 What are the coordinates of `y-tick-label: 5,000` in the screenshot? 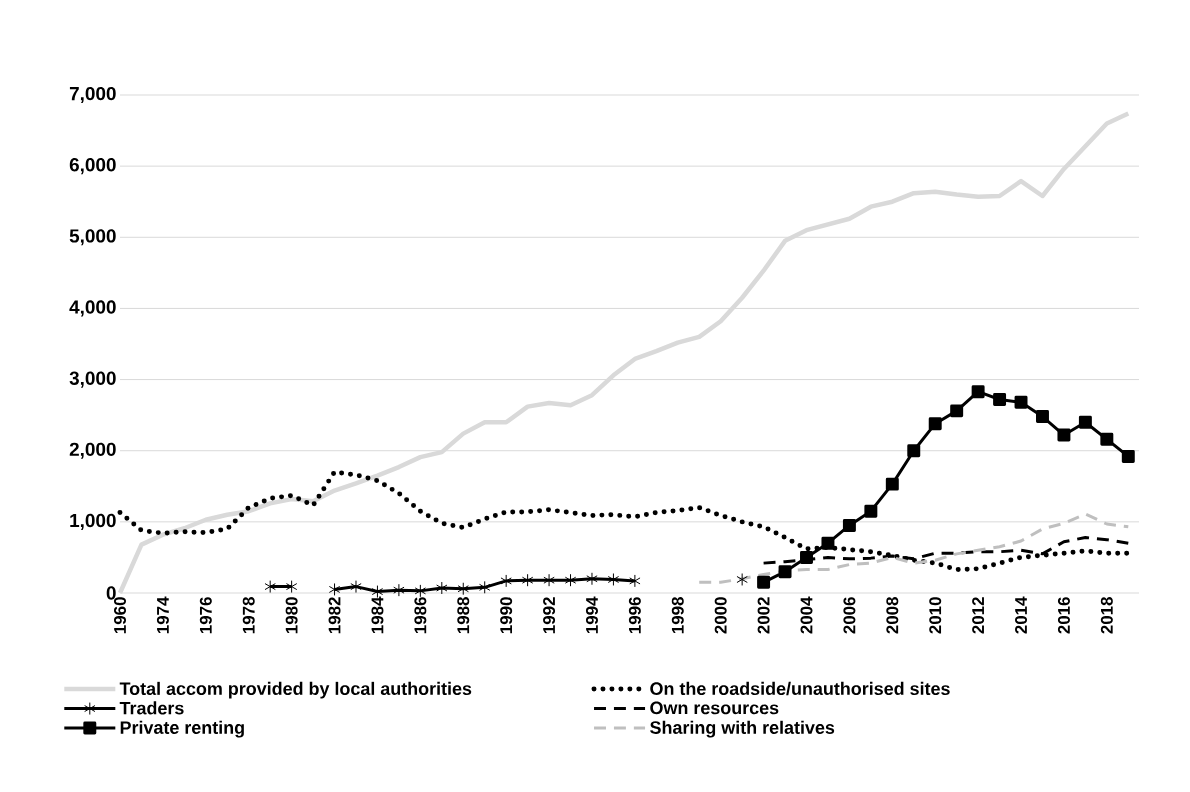 It's located at (92, 237).